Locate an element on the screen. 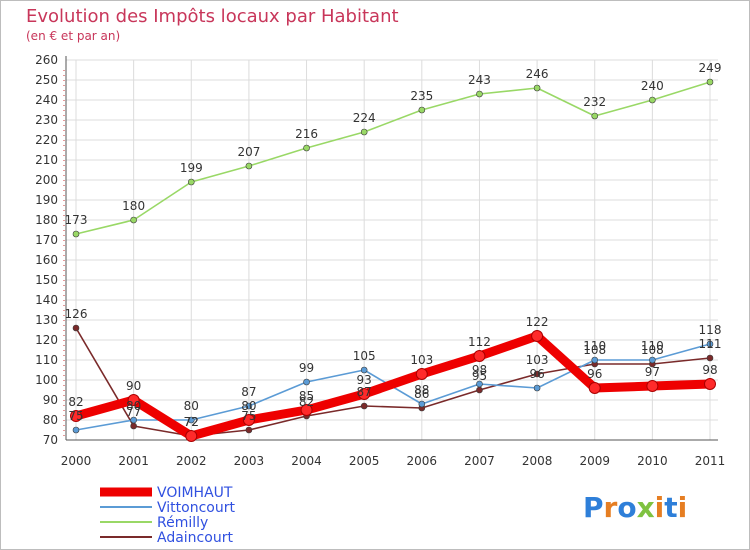 This screenshot has width=750, height=550. x-tick-label: 2007 is located at coordinates (479, 461).